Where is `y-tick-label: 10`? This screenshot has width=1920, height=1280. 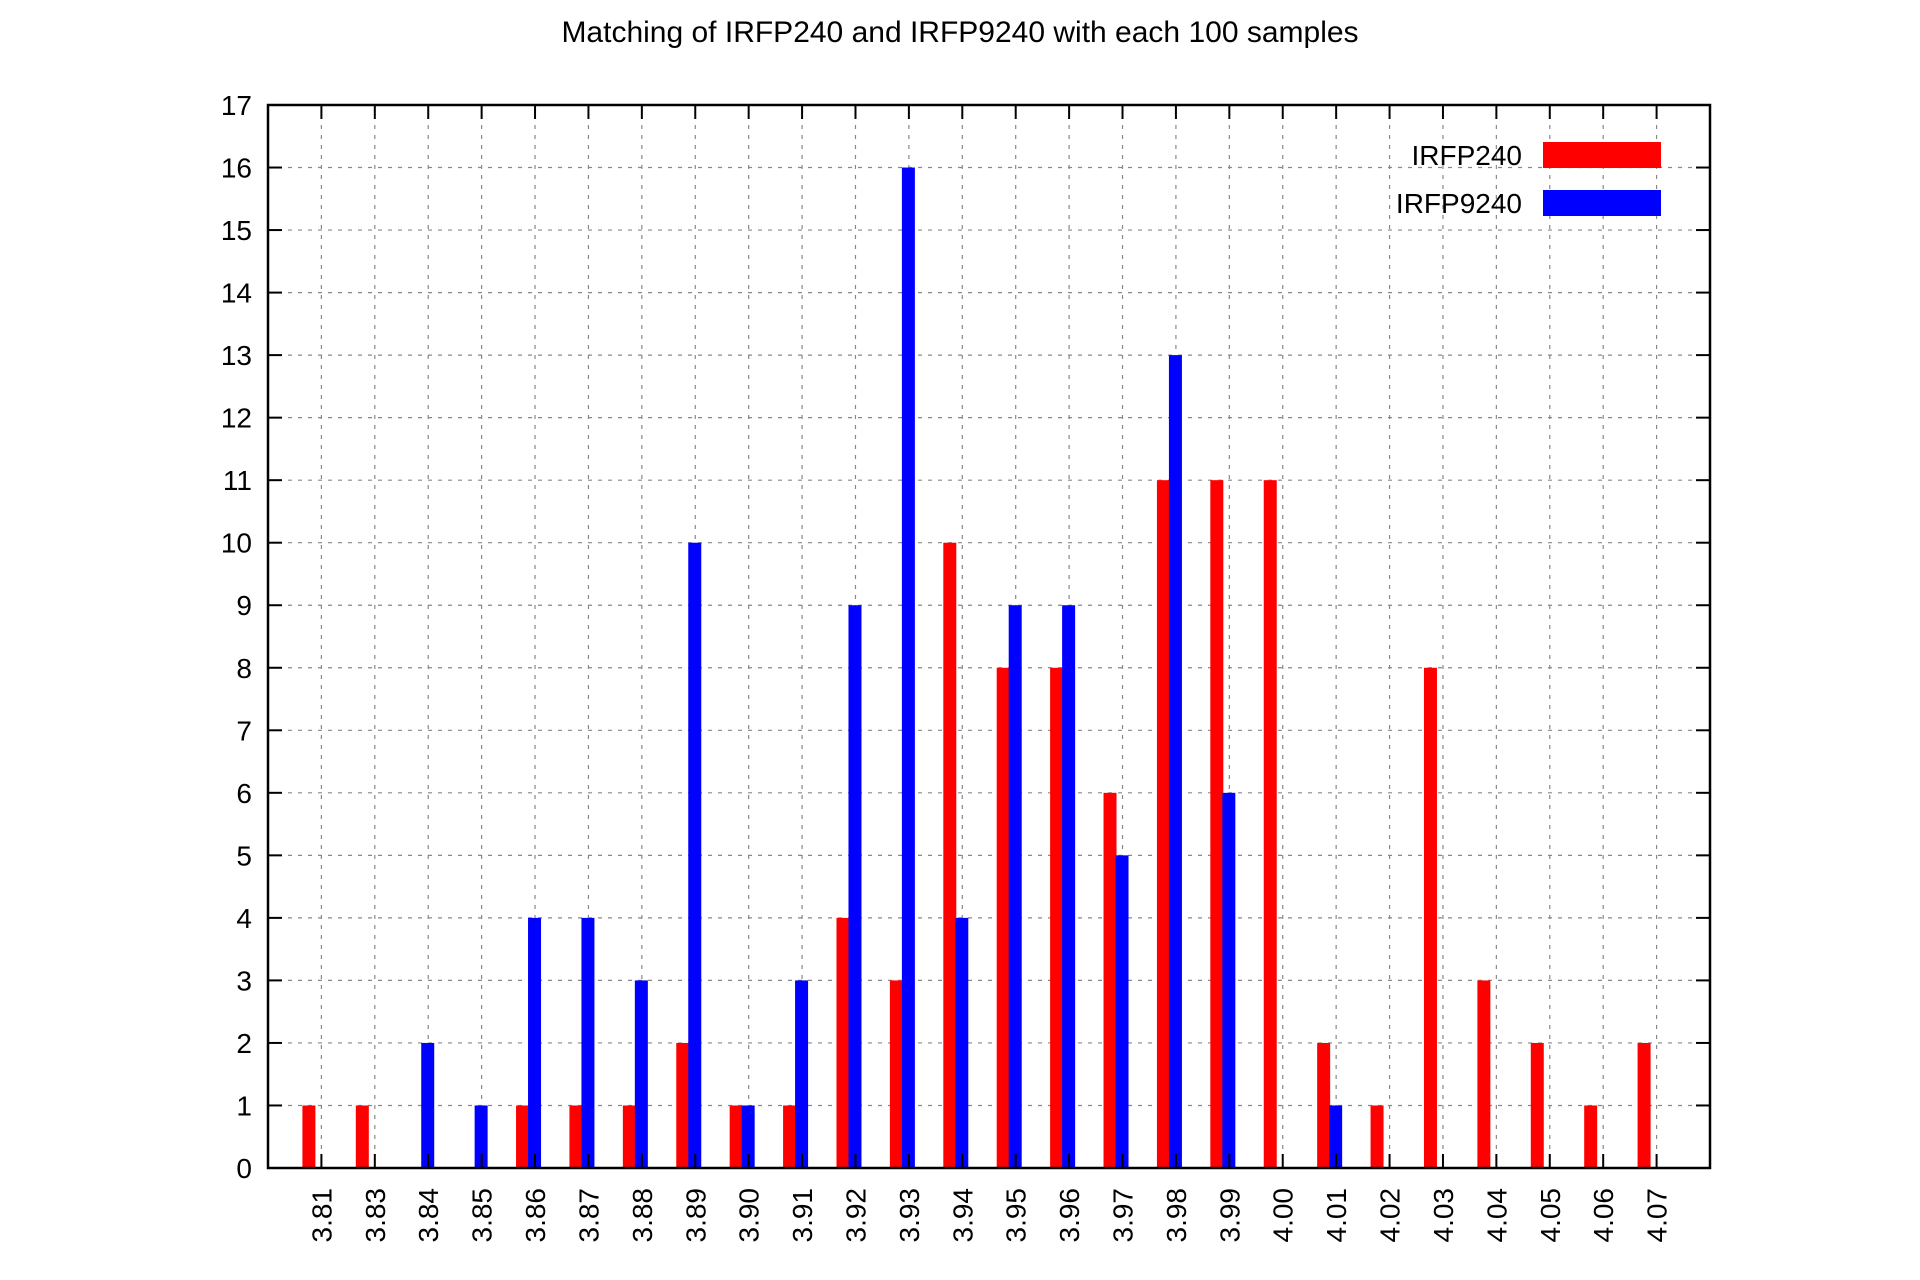
y-tick-label: 10 is located at coordinates (236, 543).